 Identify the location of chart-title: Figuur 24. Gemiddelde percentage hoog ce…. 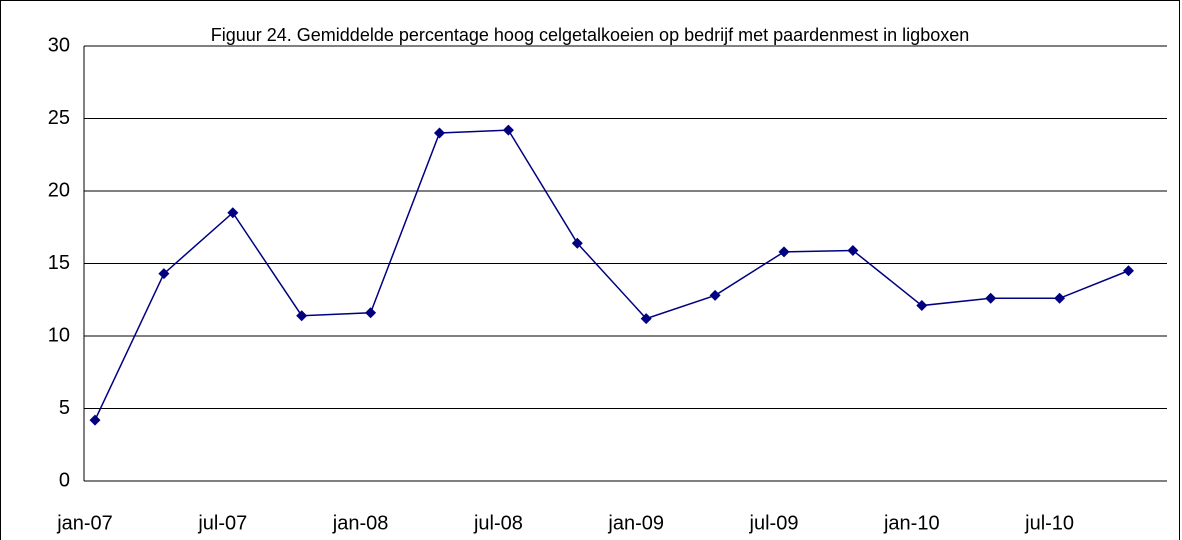
(590, 35).